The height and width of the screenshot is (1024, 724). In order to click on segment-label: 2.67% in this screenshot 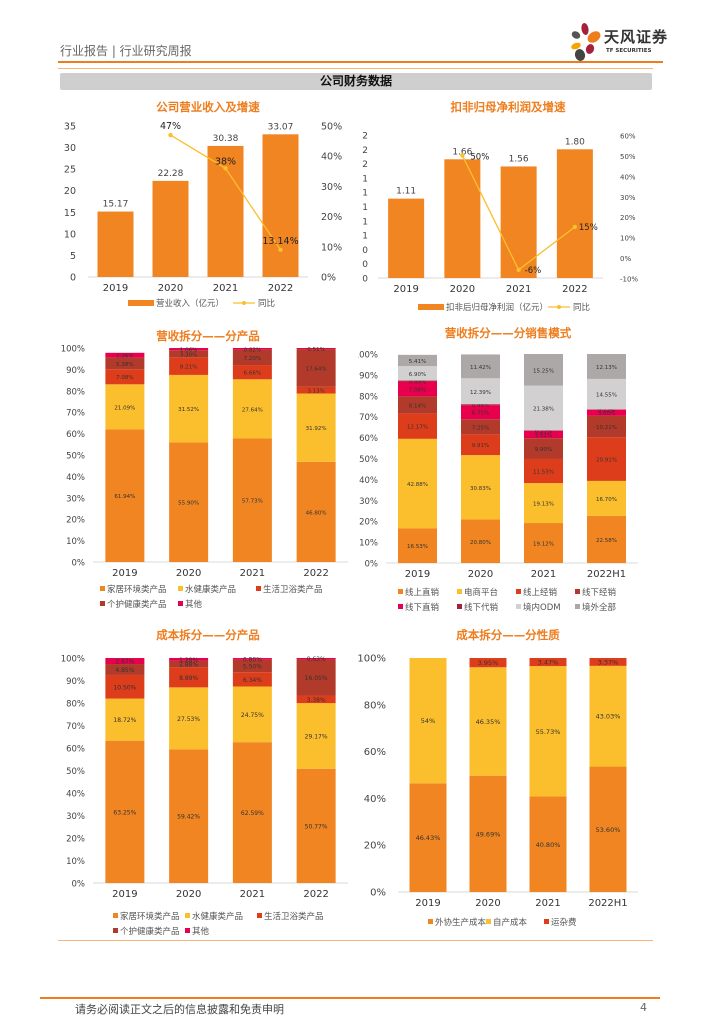, I will do `click(124, 662)`.